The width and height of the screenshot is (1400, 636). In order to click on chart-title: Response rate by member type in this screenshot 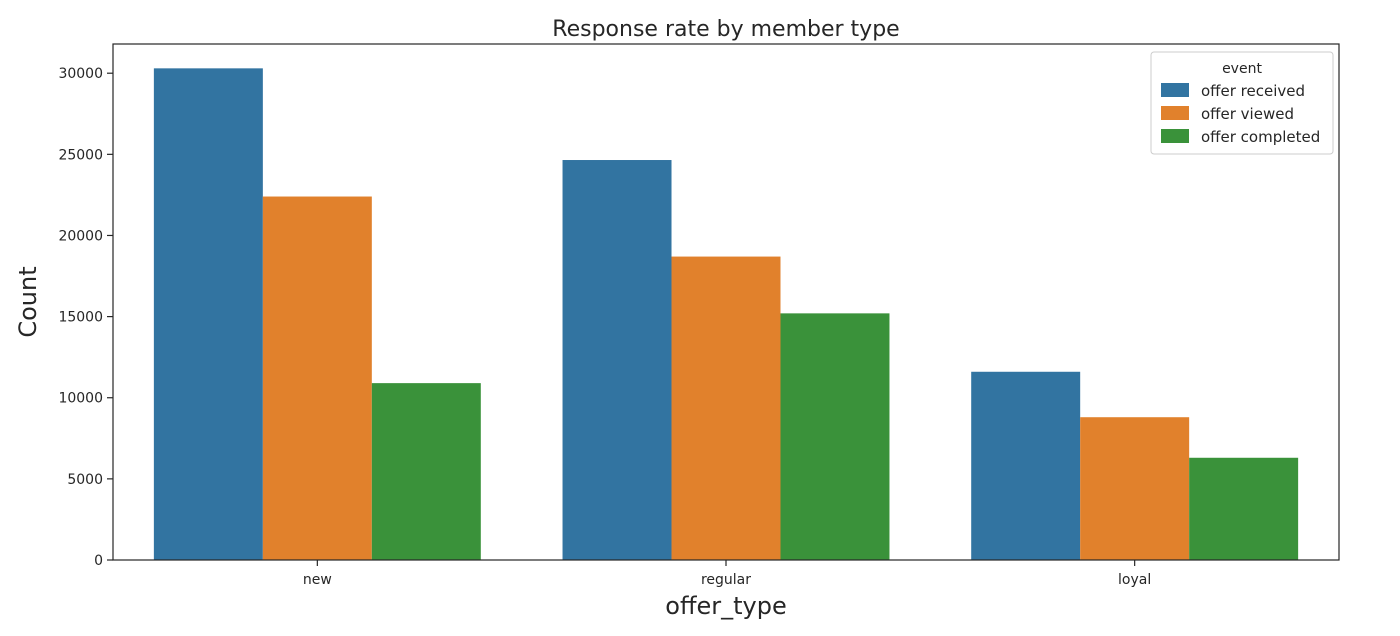, I will do `click(725, 29)`.